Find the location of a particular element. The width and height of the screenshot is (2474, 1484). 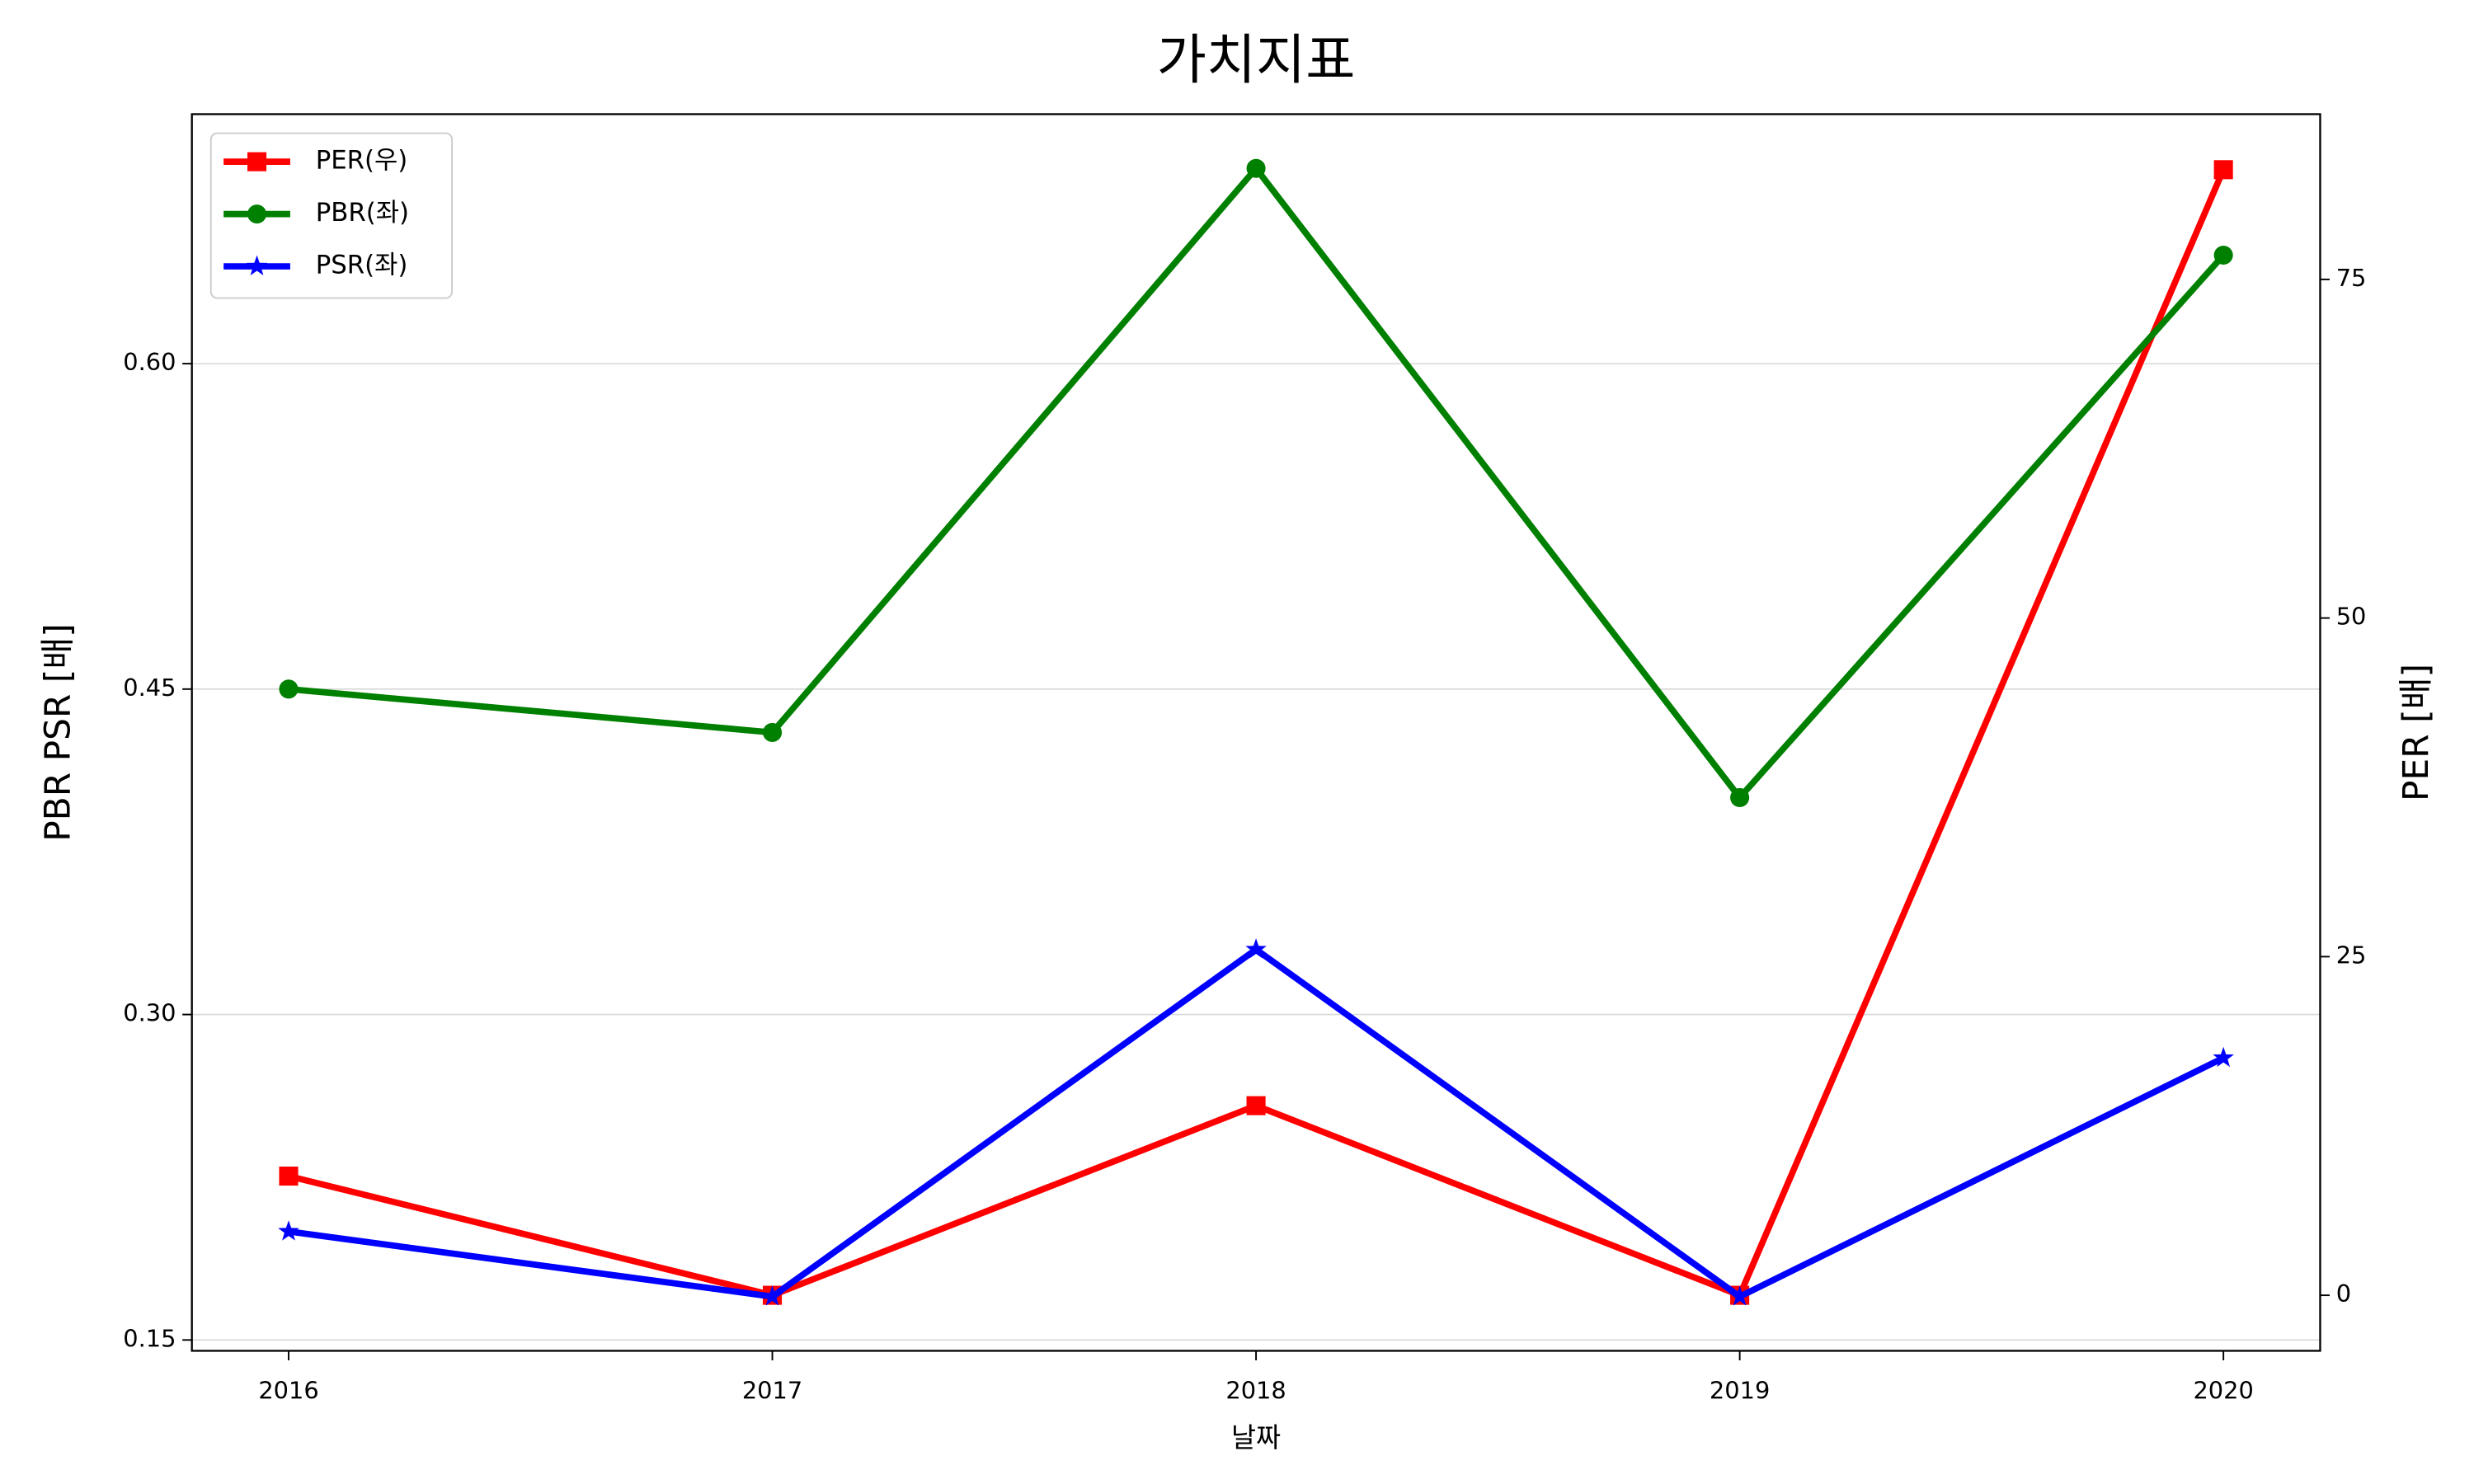

y2-tick-label: 0 is located at coordinates (2343, 1294).